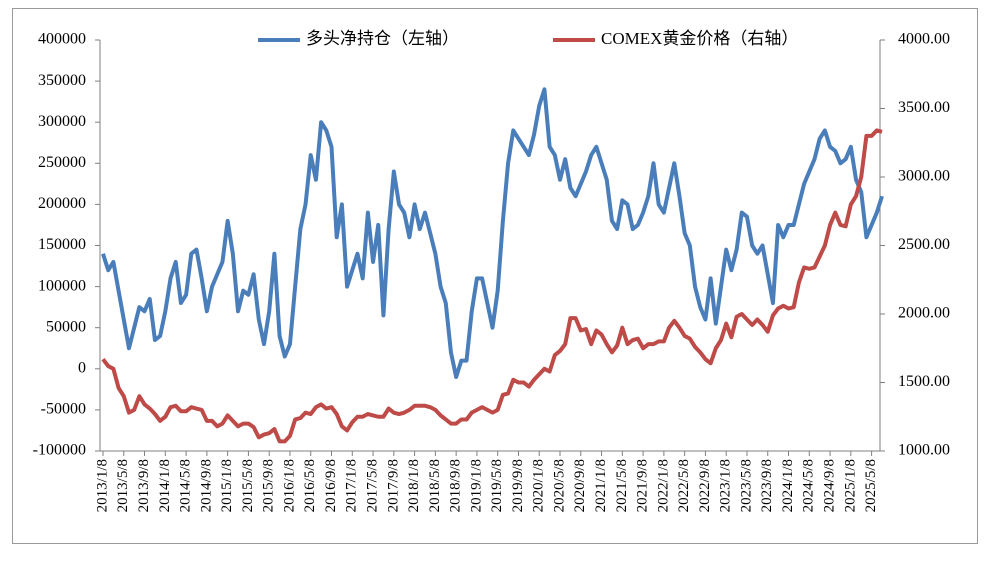 The image size is (998, 564). Describe the element at coordinates (809, 485) in the screenshot. I see `x-tick-label: 2024/5/8` at that location.